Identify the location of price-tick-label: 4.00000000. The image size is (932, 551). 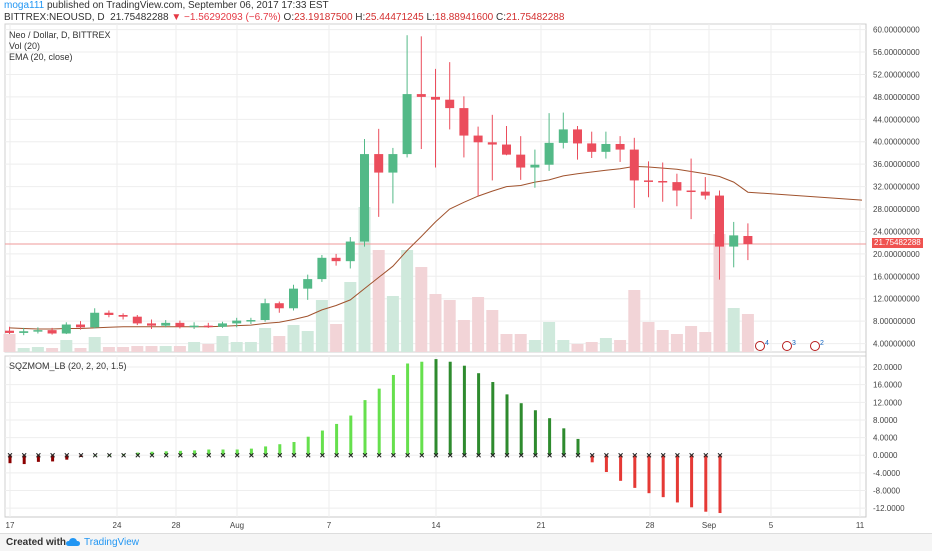
(894, 344).